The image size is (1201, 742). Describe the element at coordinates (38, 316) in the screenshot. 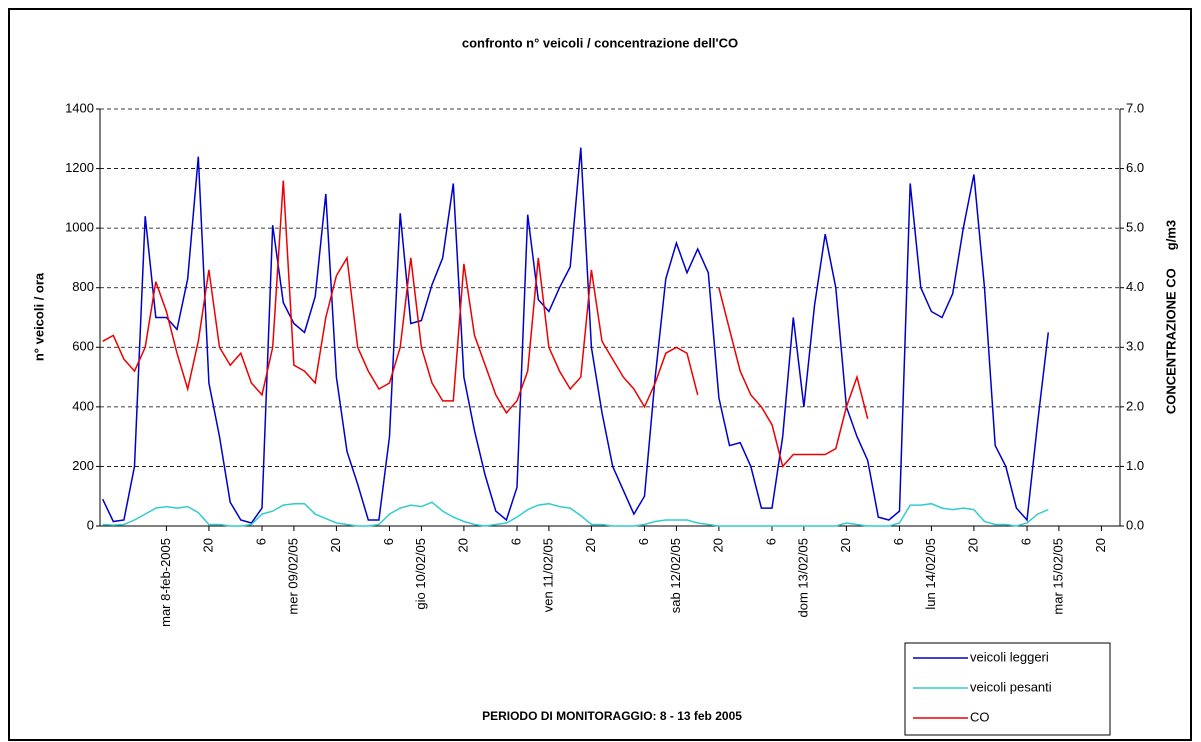

I see `y-axis-title: n° veicoli / ora` at that location.